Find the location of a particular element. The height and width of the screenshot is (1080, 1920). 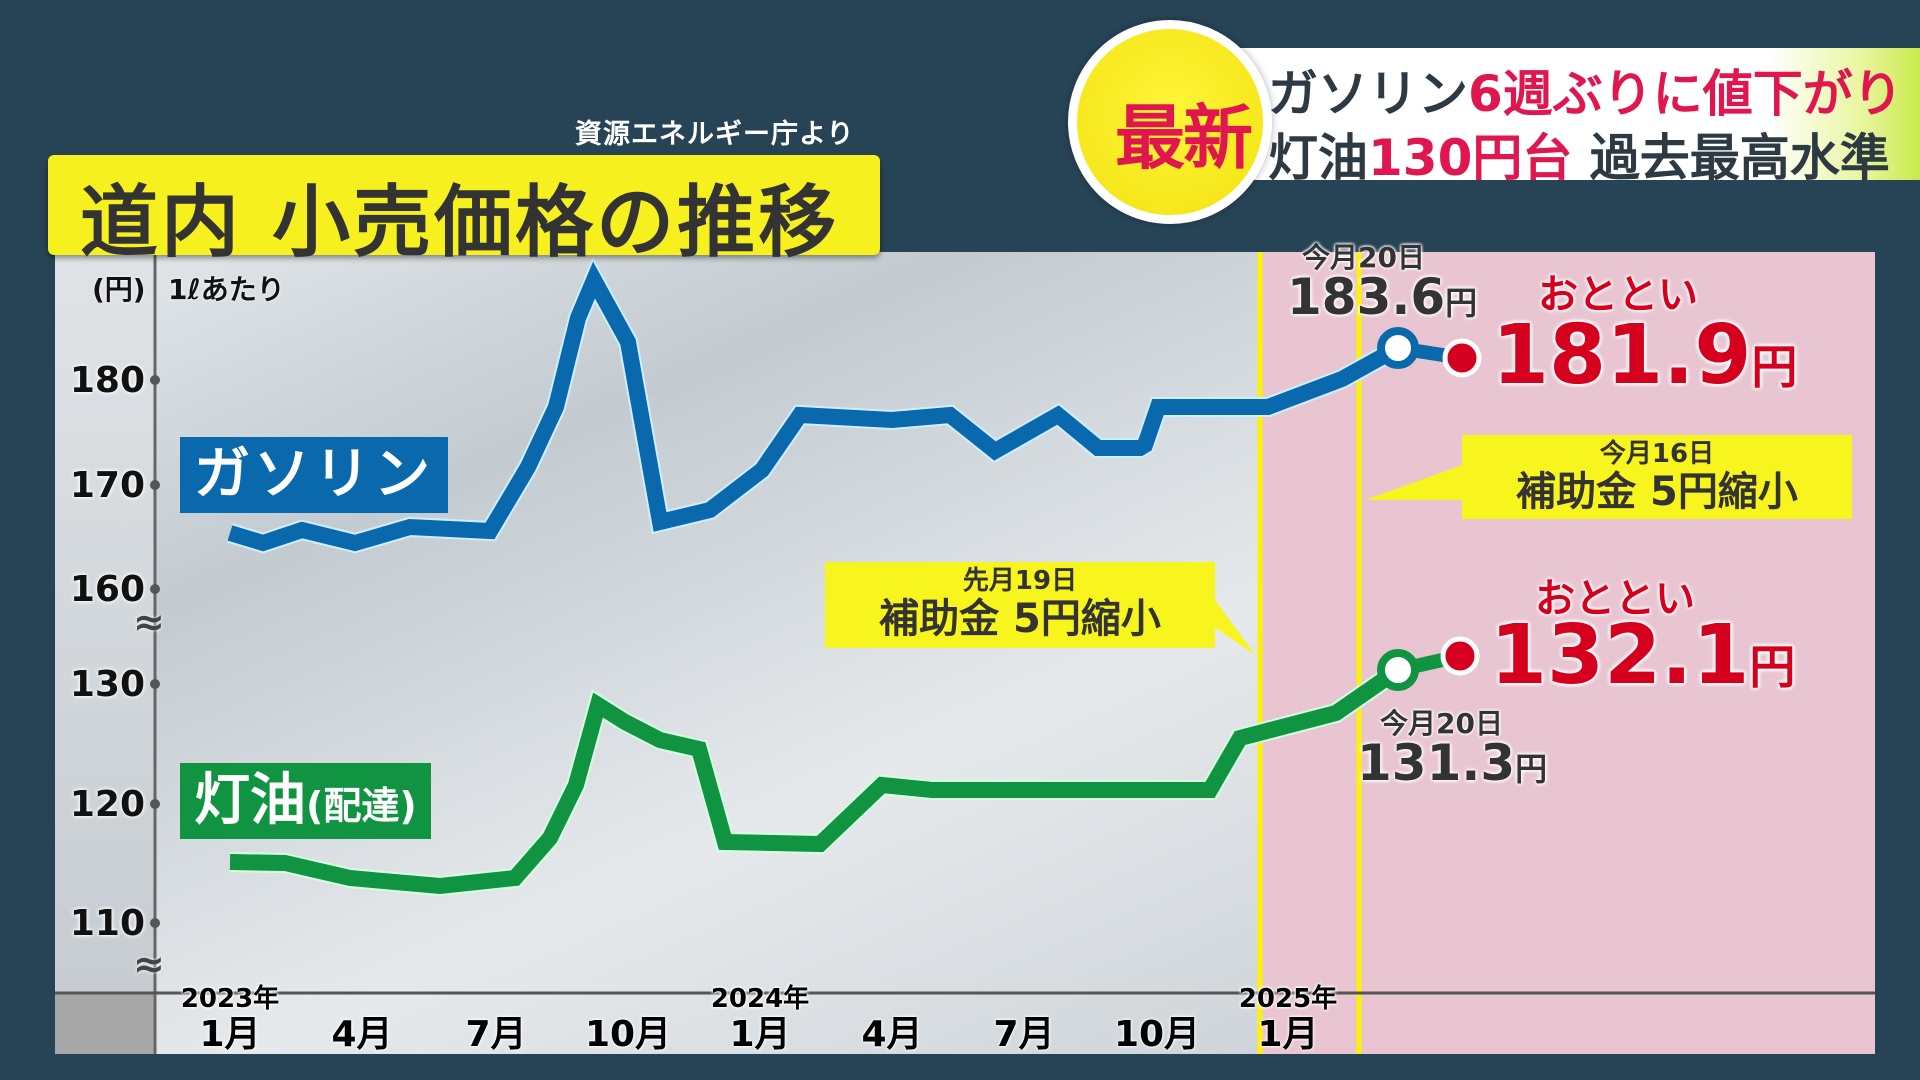

x-month-2024-04: 4月 is located at coordinates (892, 1034).